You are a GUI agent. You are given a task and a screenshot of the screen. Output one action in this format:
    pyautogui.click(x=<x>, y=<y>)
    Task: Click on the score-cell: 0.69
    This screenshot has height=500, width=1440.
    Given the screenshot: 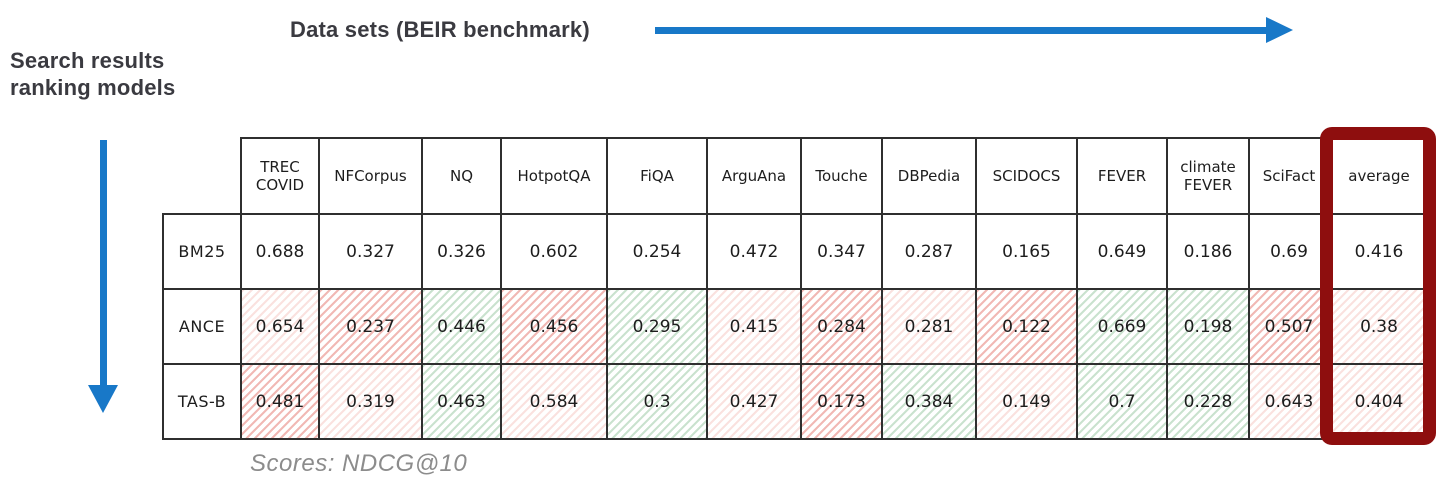 What is the action you would take?
    pyautogui.click(x=1289, y=251)
    